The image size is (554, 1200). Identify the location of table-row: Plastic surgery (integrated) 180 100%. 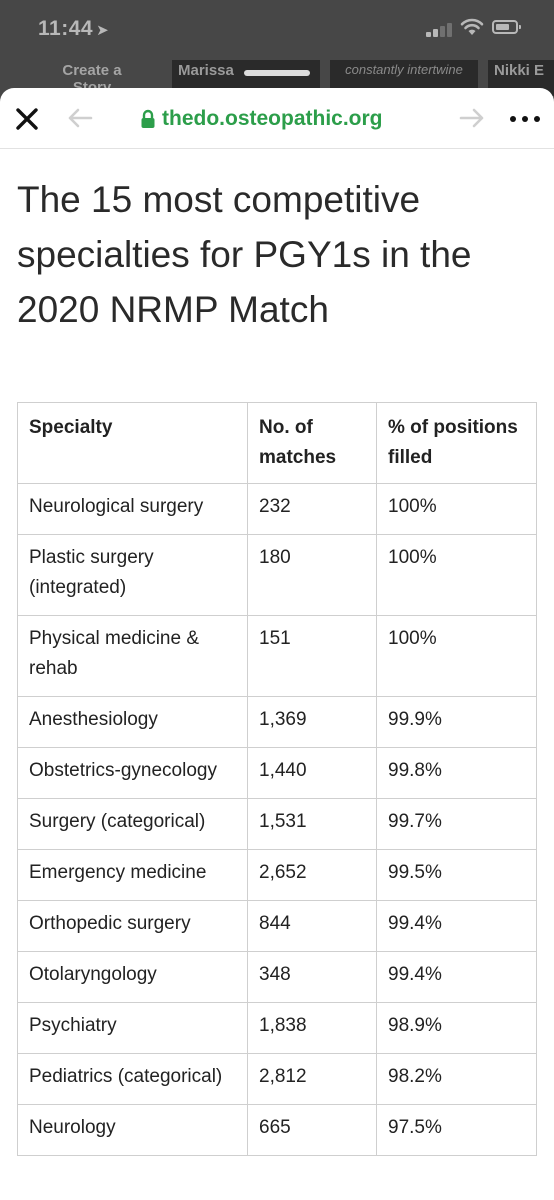
(277, 575).